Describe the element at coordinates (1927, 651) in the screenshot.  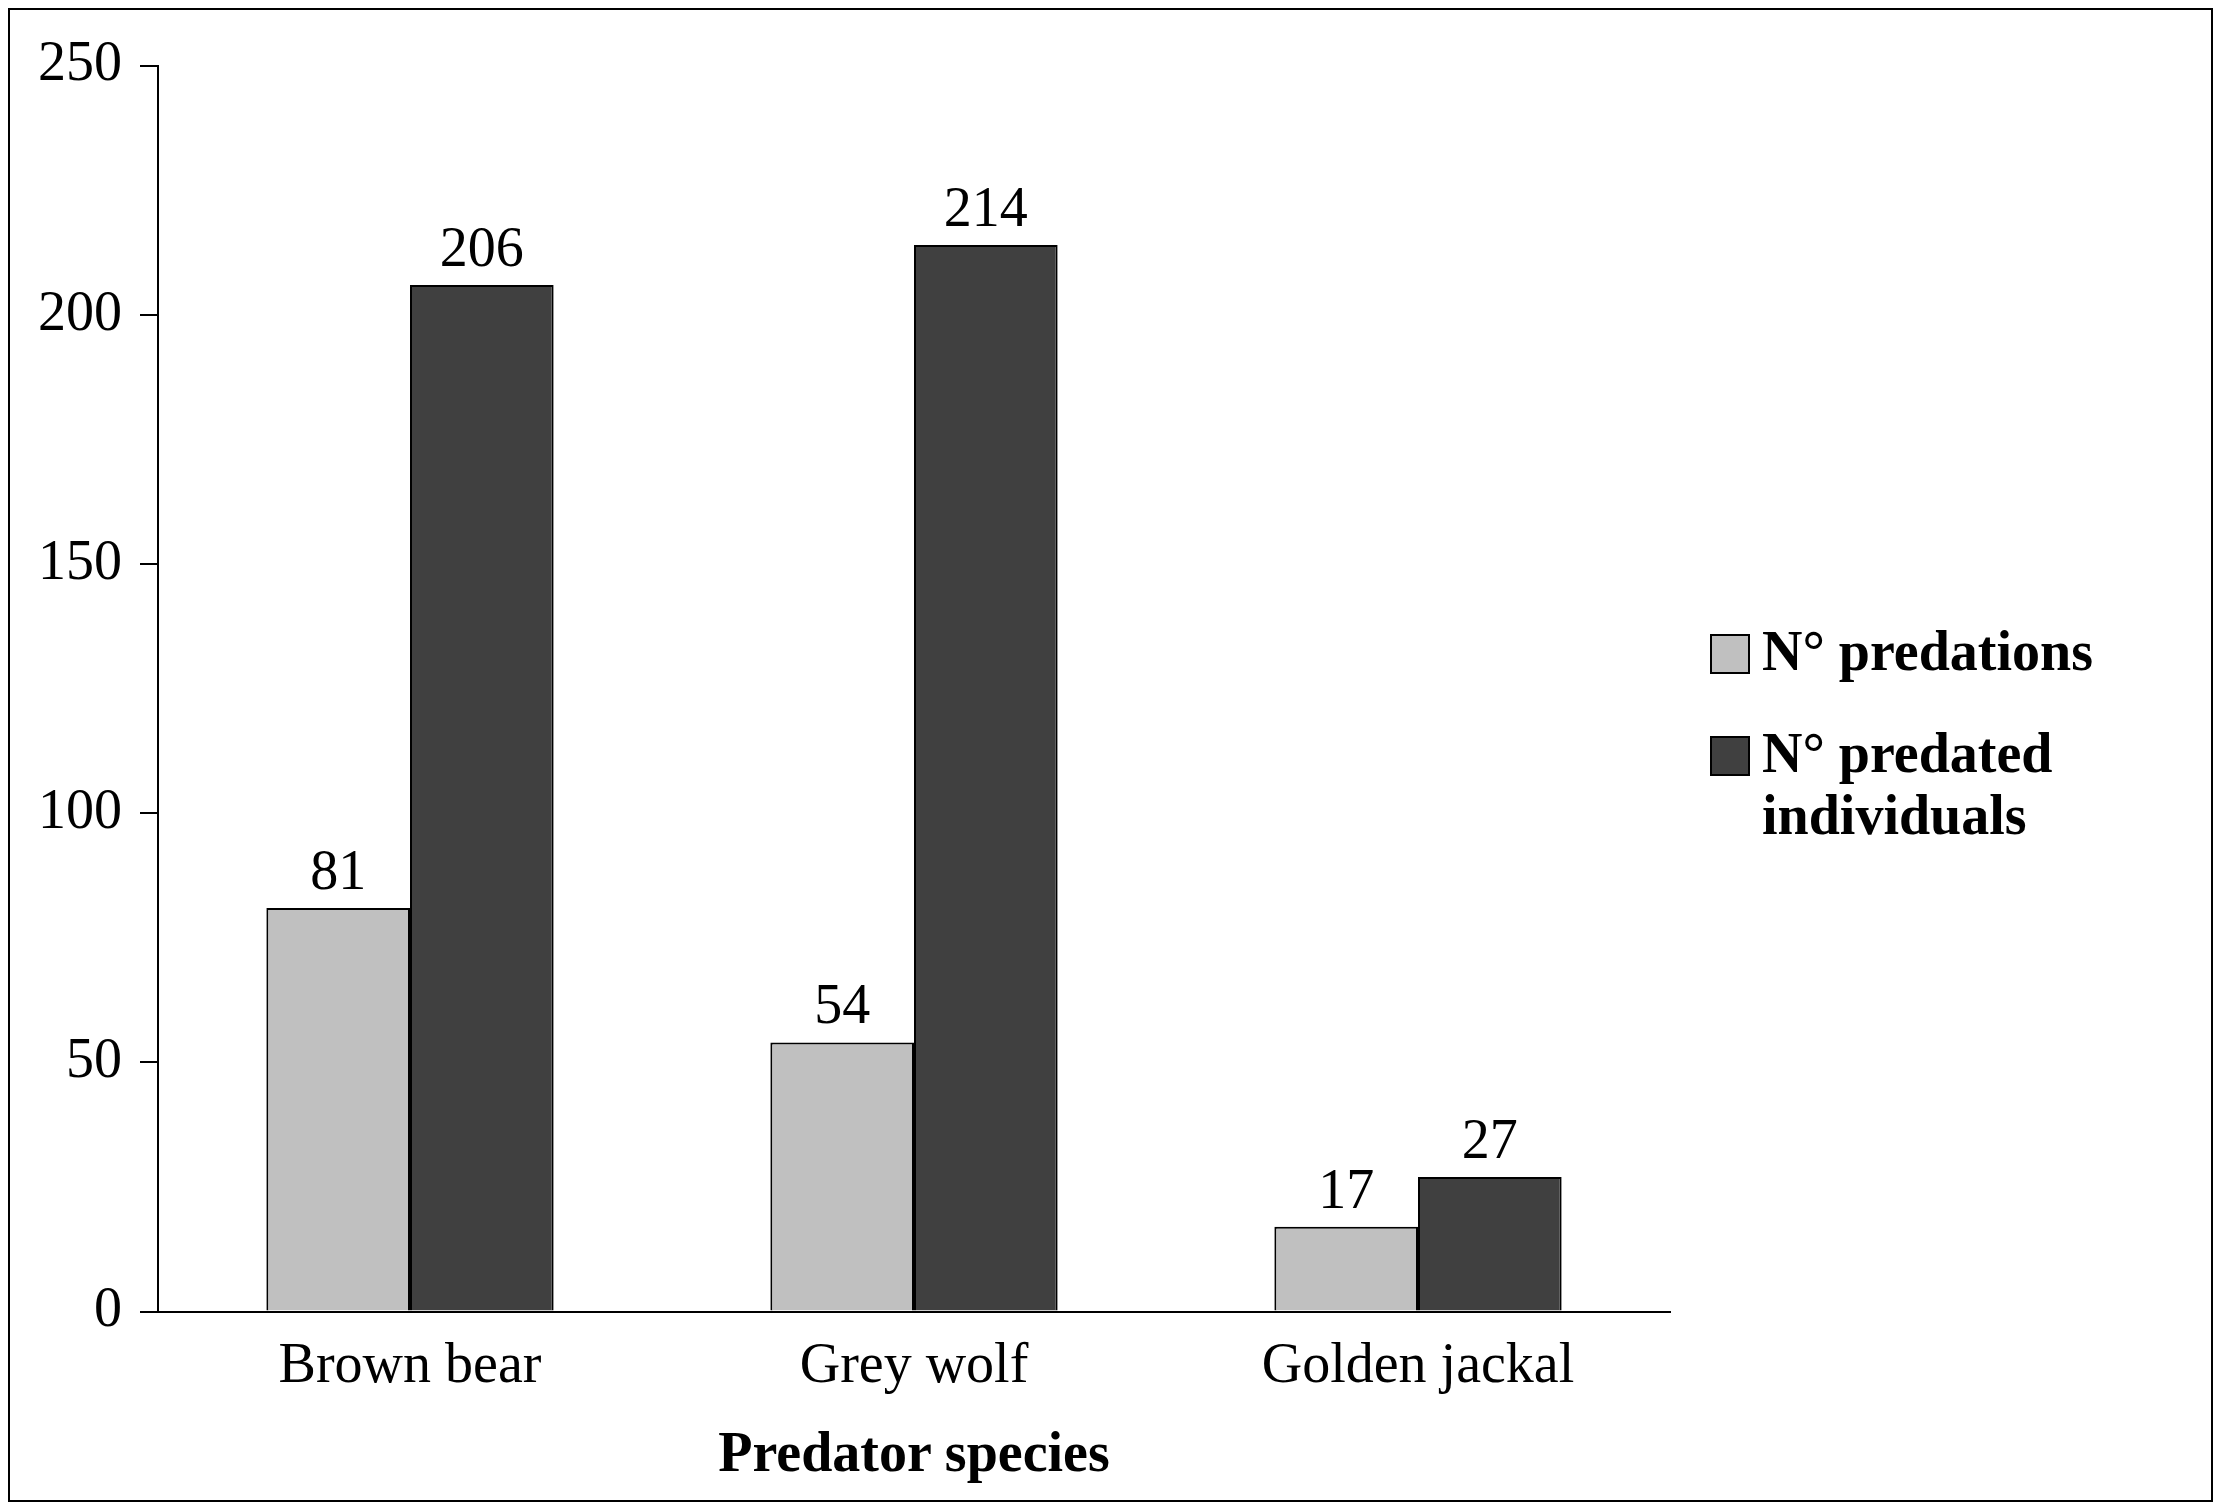
I see `legend-label: N° predations` at that location.